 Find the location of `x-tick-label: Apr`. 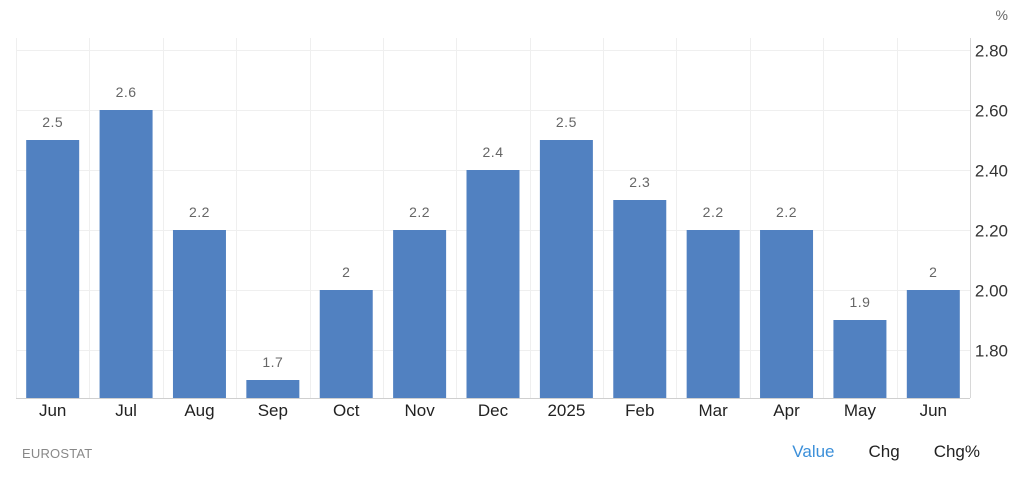

x-tick-label: Apr is located at coordinates (786, 410).